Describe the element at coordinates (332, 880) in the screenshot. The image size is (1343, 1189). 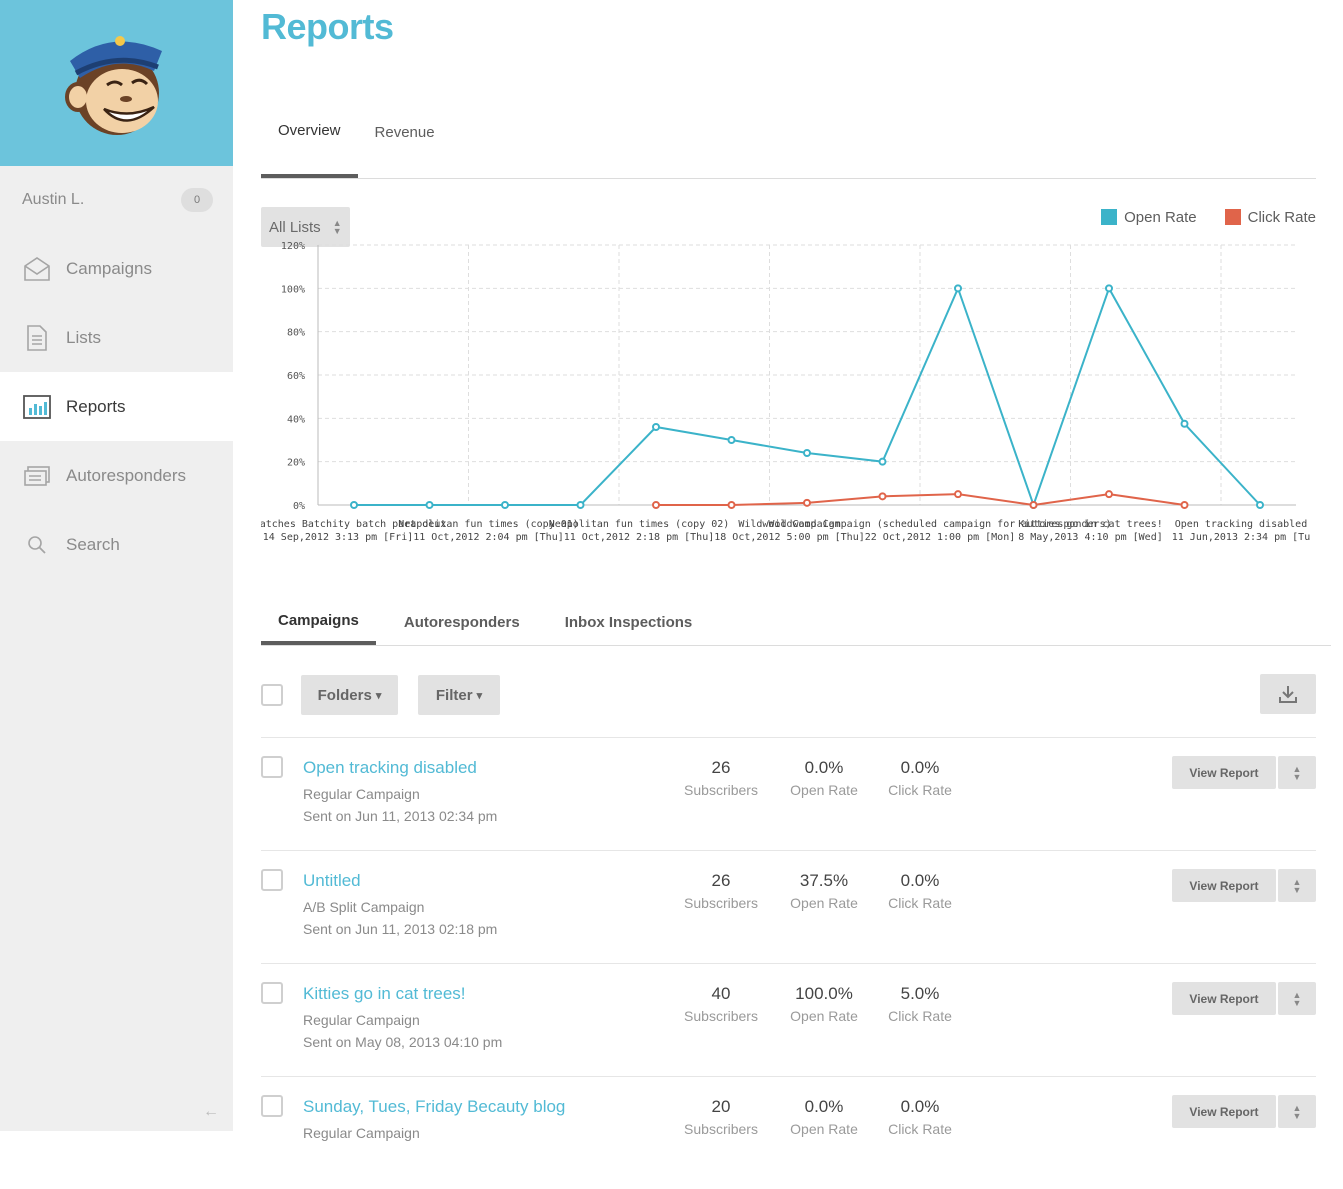
I see `campaign-name: Untitled` at that location.